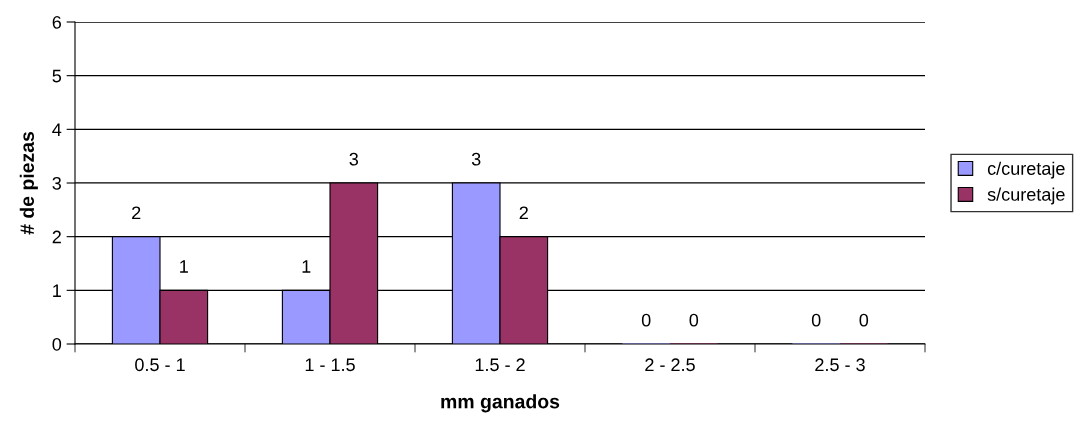 The height and width of the screenshot is (432, 1078). I want to click on y-tick-label: 5, so click(57, 76).